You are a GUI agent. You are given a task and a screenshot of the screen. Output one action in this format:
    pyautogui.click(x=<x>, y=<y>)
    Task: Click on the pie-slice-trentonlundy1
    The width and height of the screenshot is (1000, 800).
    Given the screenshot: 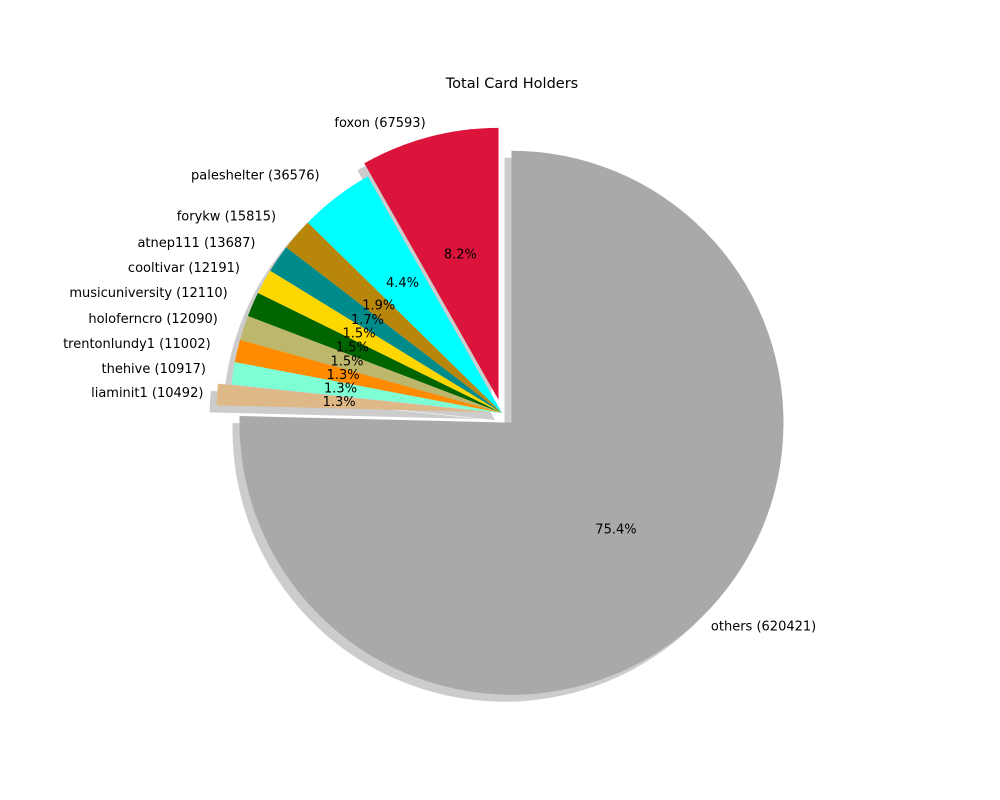 What is the action you would take?
    pyautogui.click(x=368, y=376)
    